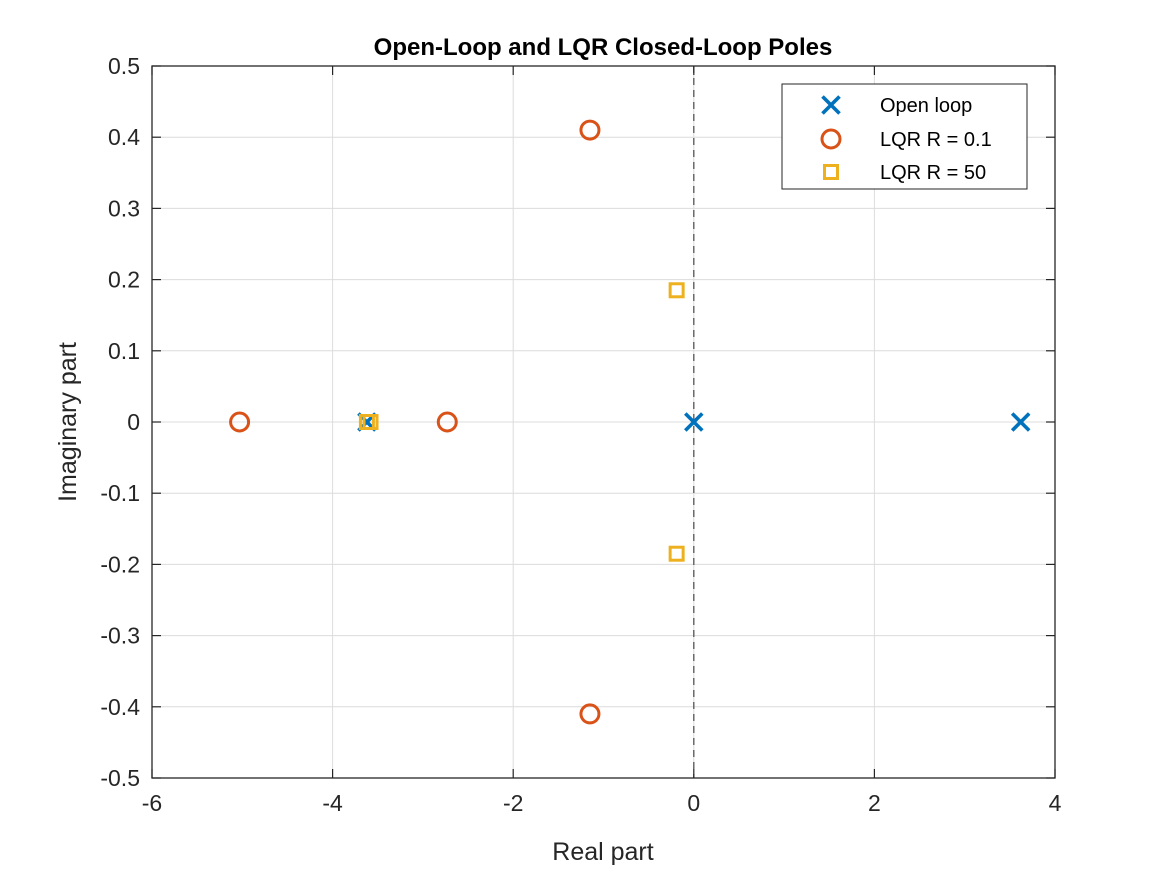  Describe the element at coordinates (124, 208) in the screenshot. I see `y-tick-label: 0.3` at that location.